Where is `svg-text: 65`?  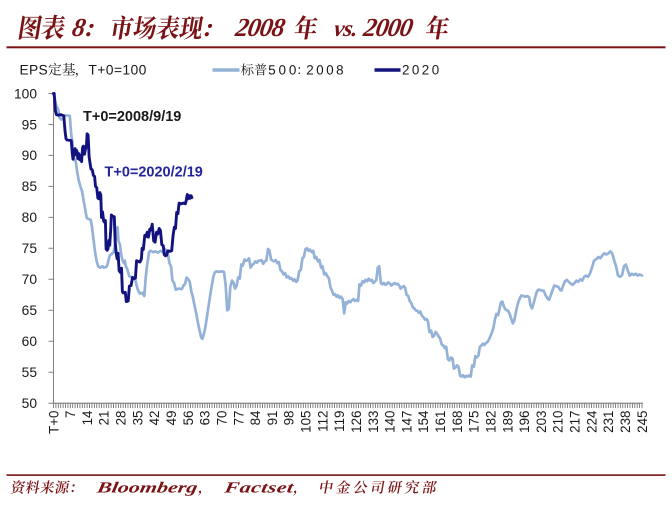
svg-text: 65 is located at coordinates (30, 310).